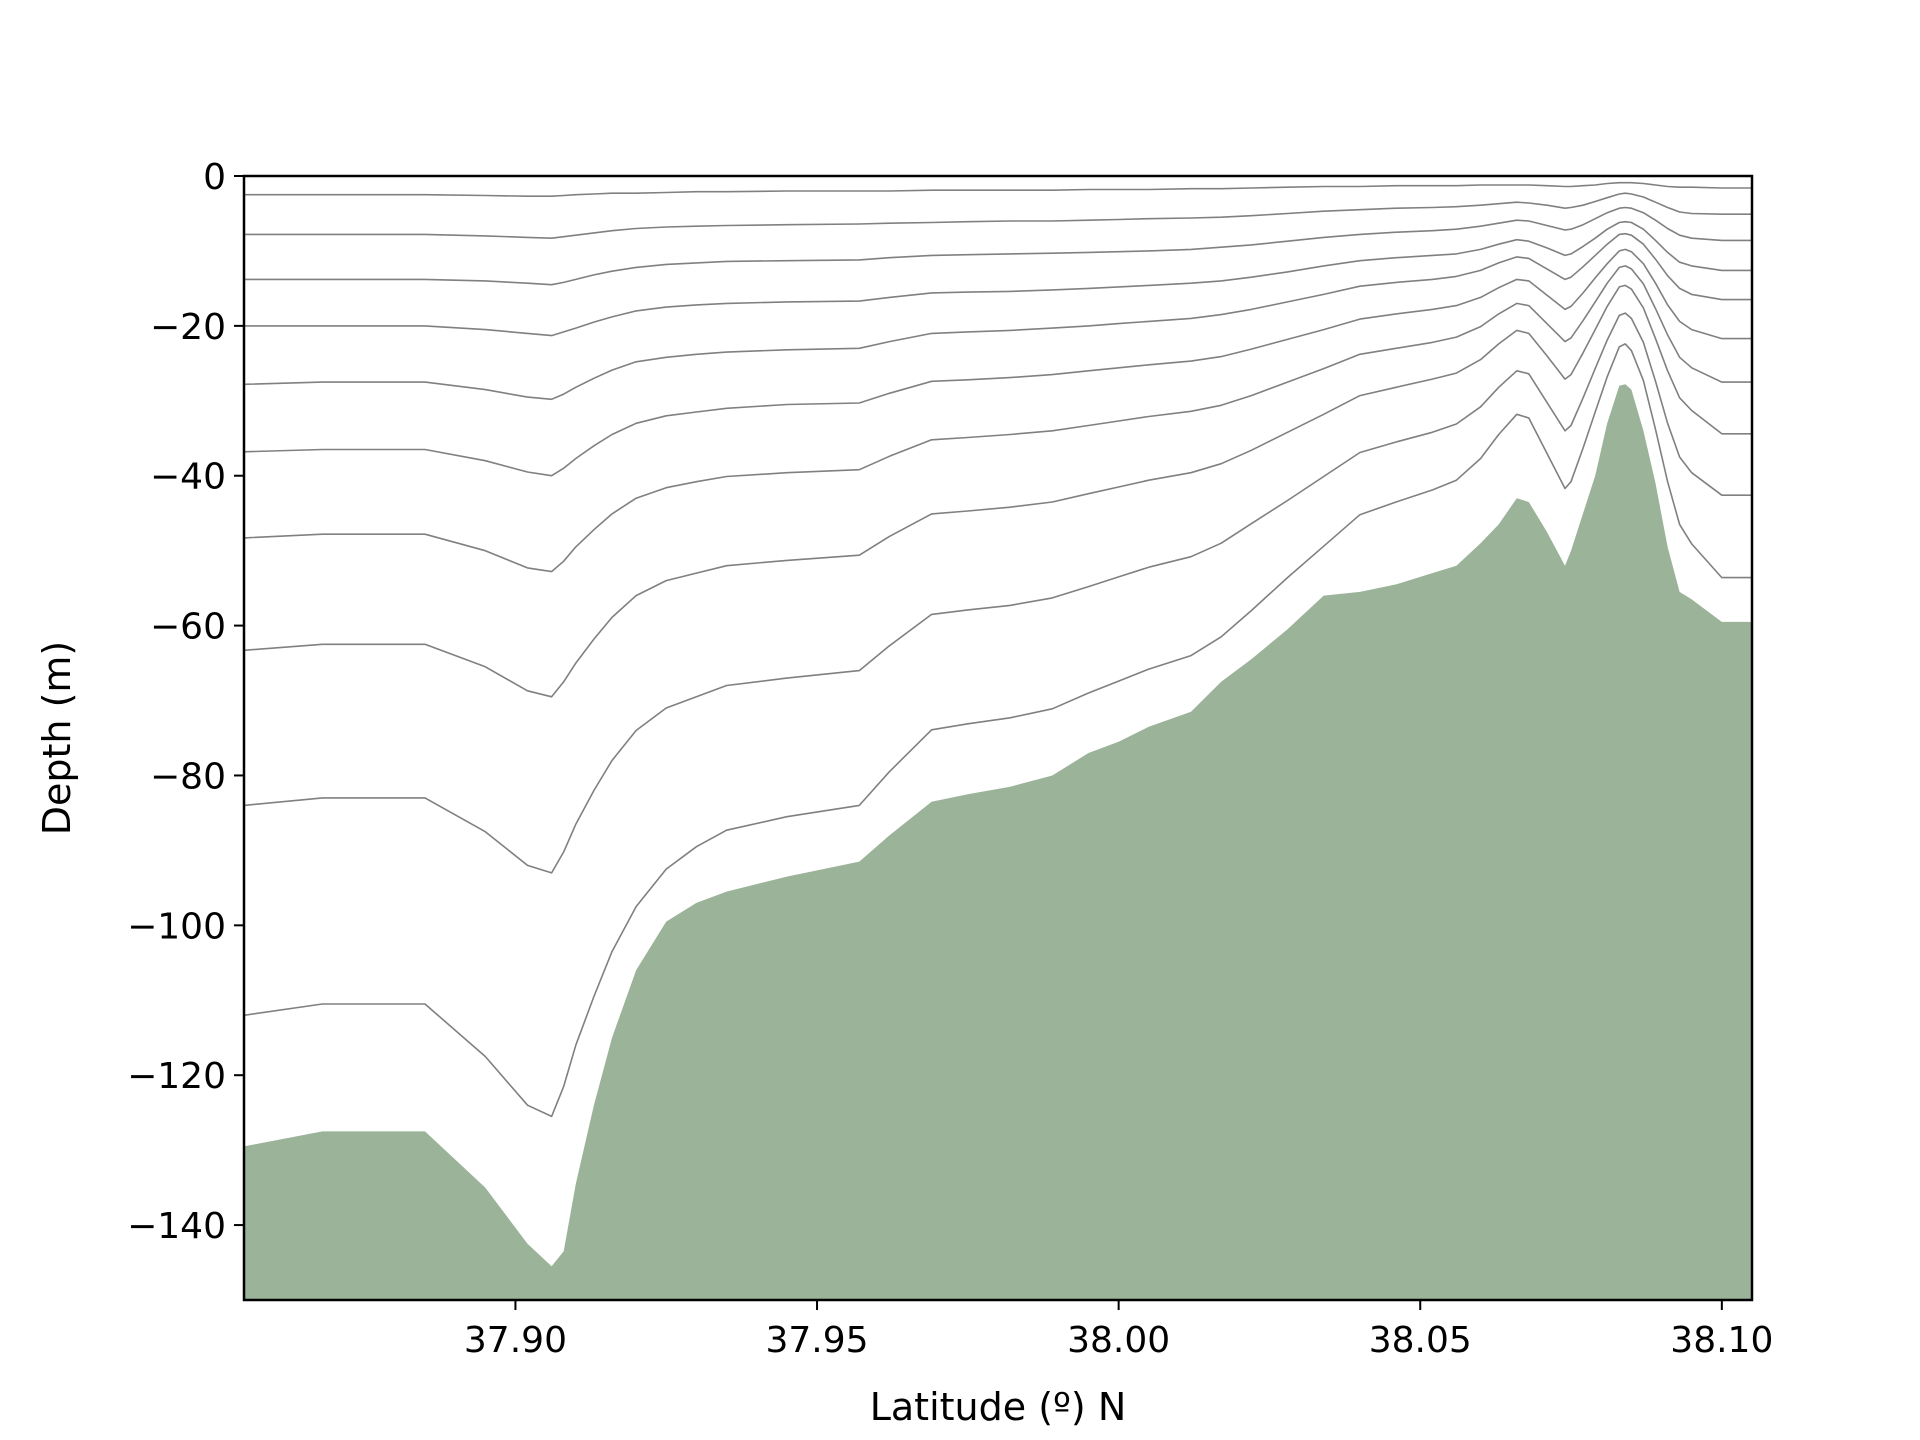 The height and width of the screenshot is (1440, 1920). Describe the element at coordinates (57, 738) in the screenshot. I see `y-axis-label: Depth (m)` at that location.